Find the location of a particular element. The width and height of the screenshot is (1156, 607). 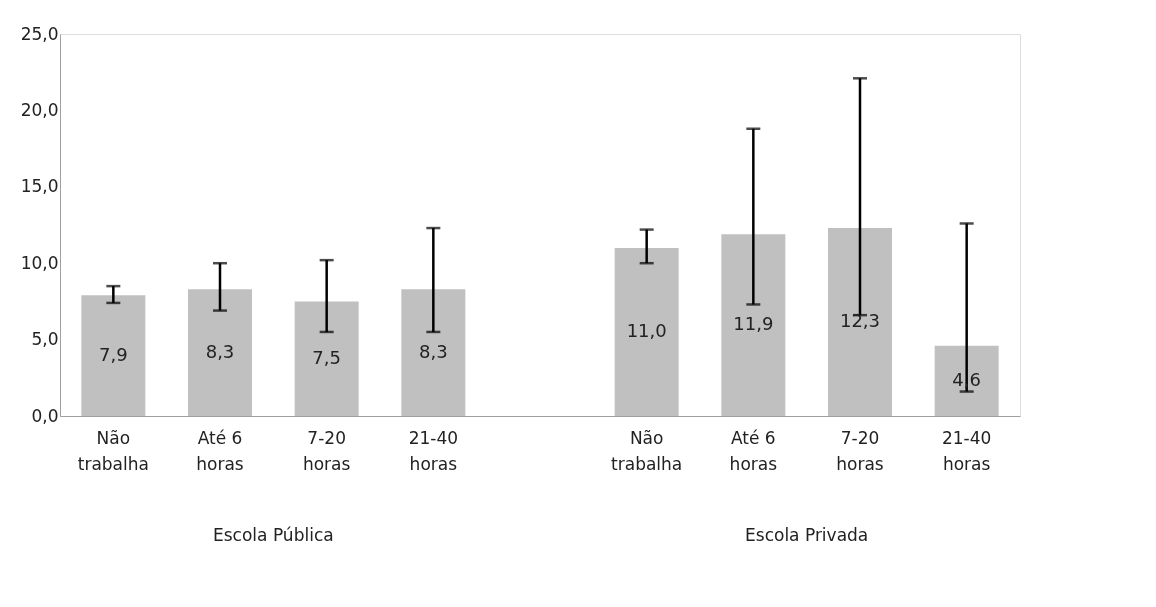

y-tick-label: 0,0 is located at coordinates (45, 415).